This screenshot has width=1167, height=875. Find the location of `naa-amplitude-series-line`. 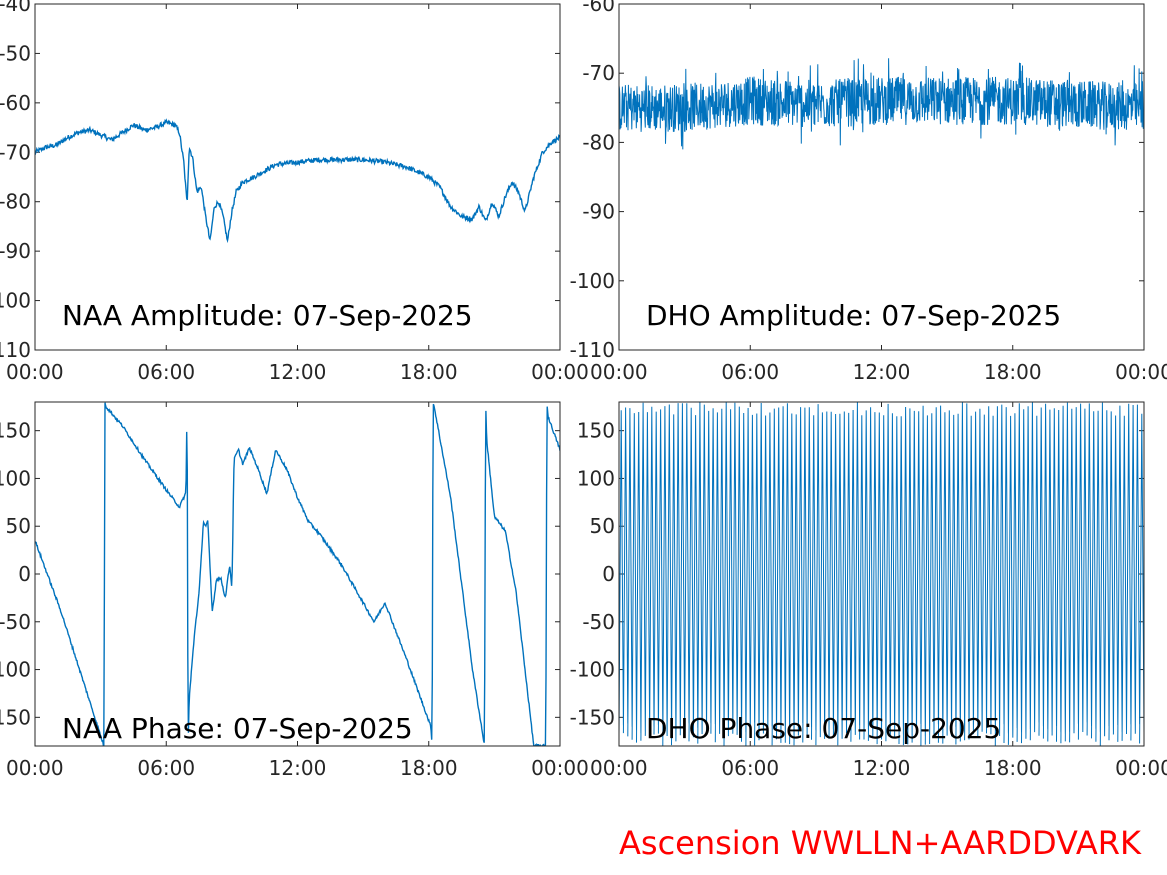

naa-amplitude-series-line is located at coordinates (297, 181).